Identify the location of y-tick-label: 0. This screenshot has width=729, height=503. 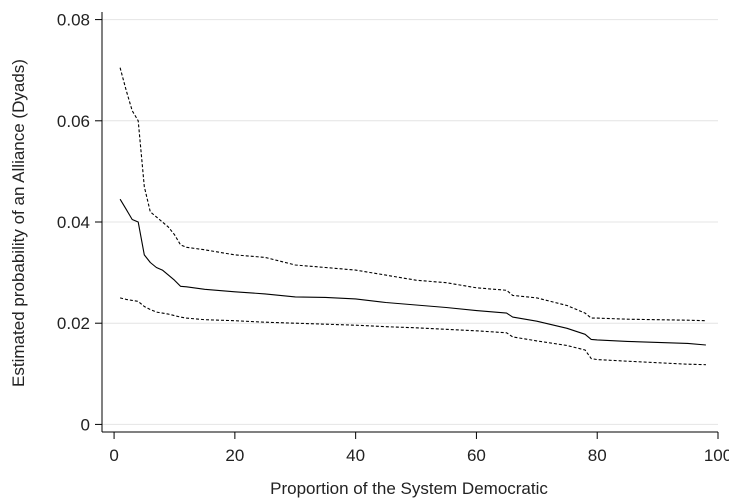
(85, 424).